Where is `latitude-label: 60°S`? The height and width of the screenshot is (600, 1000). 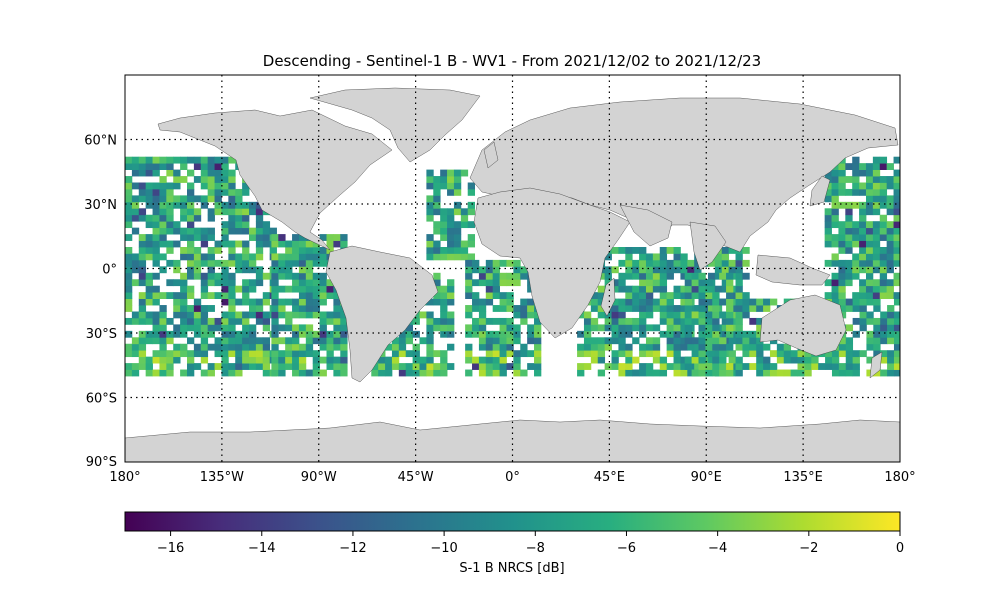 latitude-label: 60°S is located at coordinates (101, 399).